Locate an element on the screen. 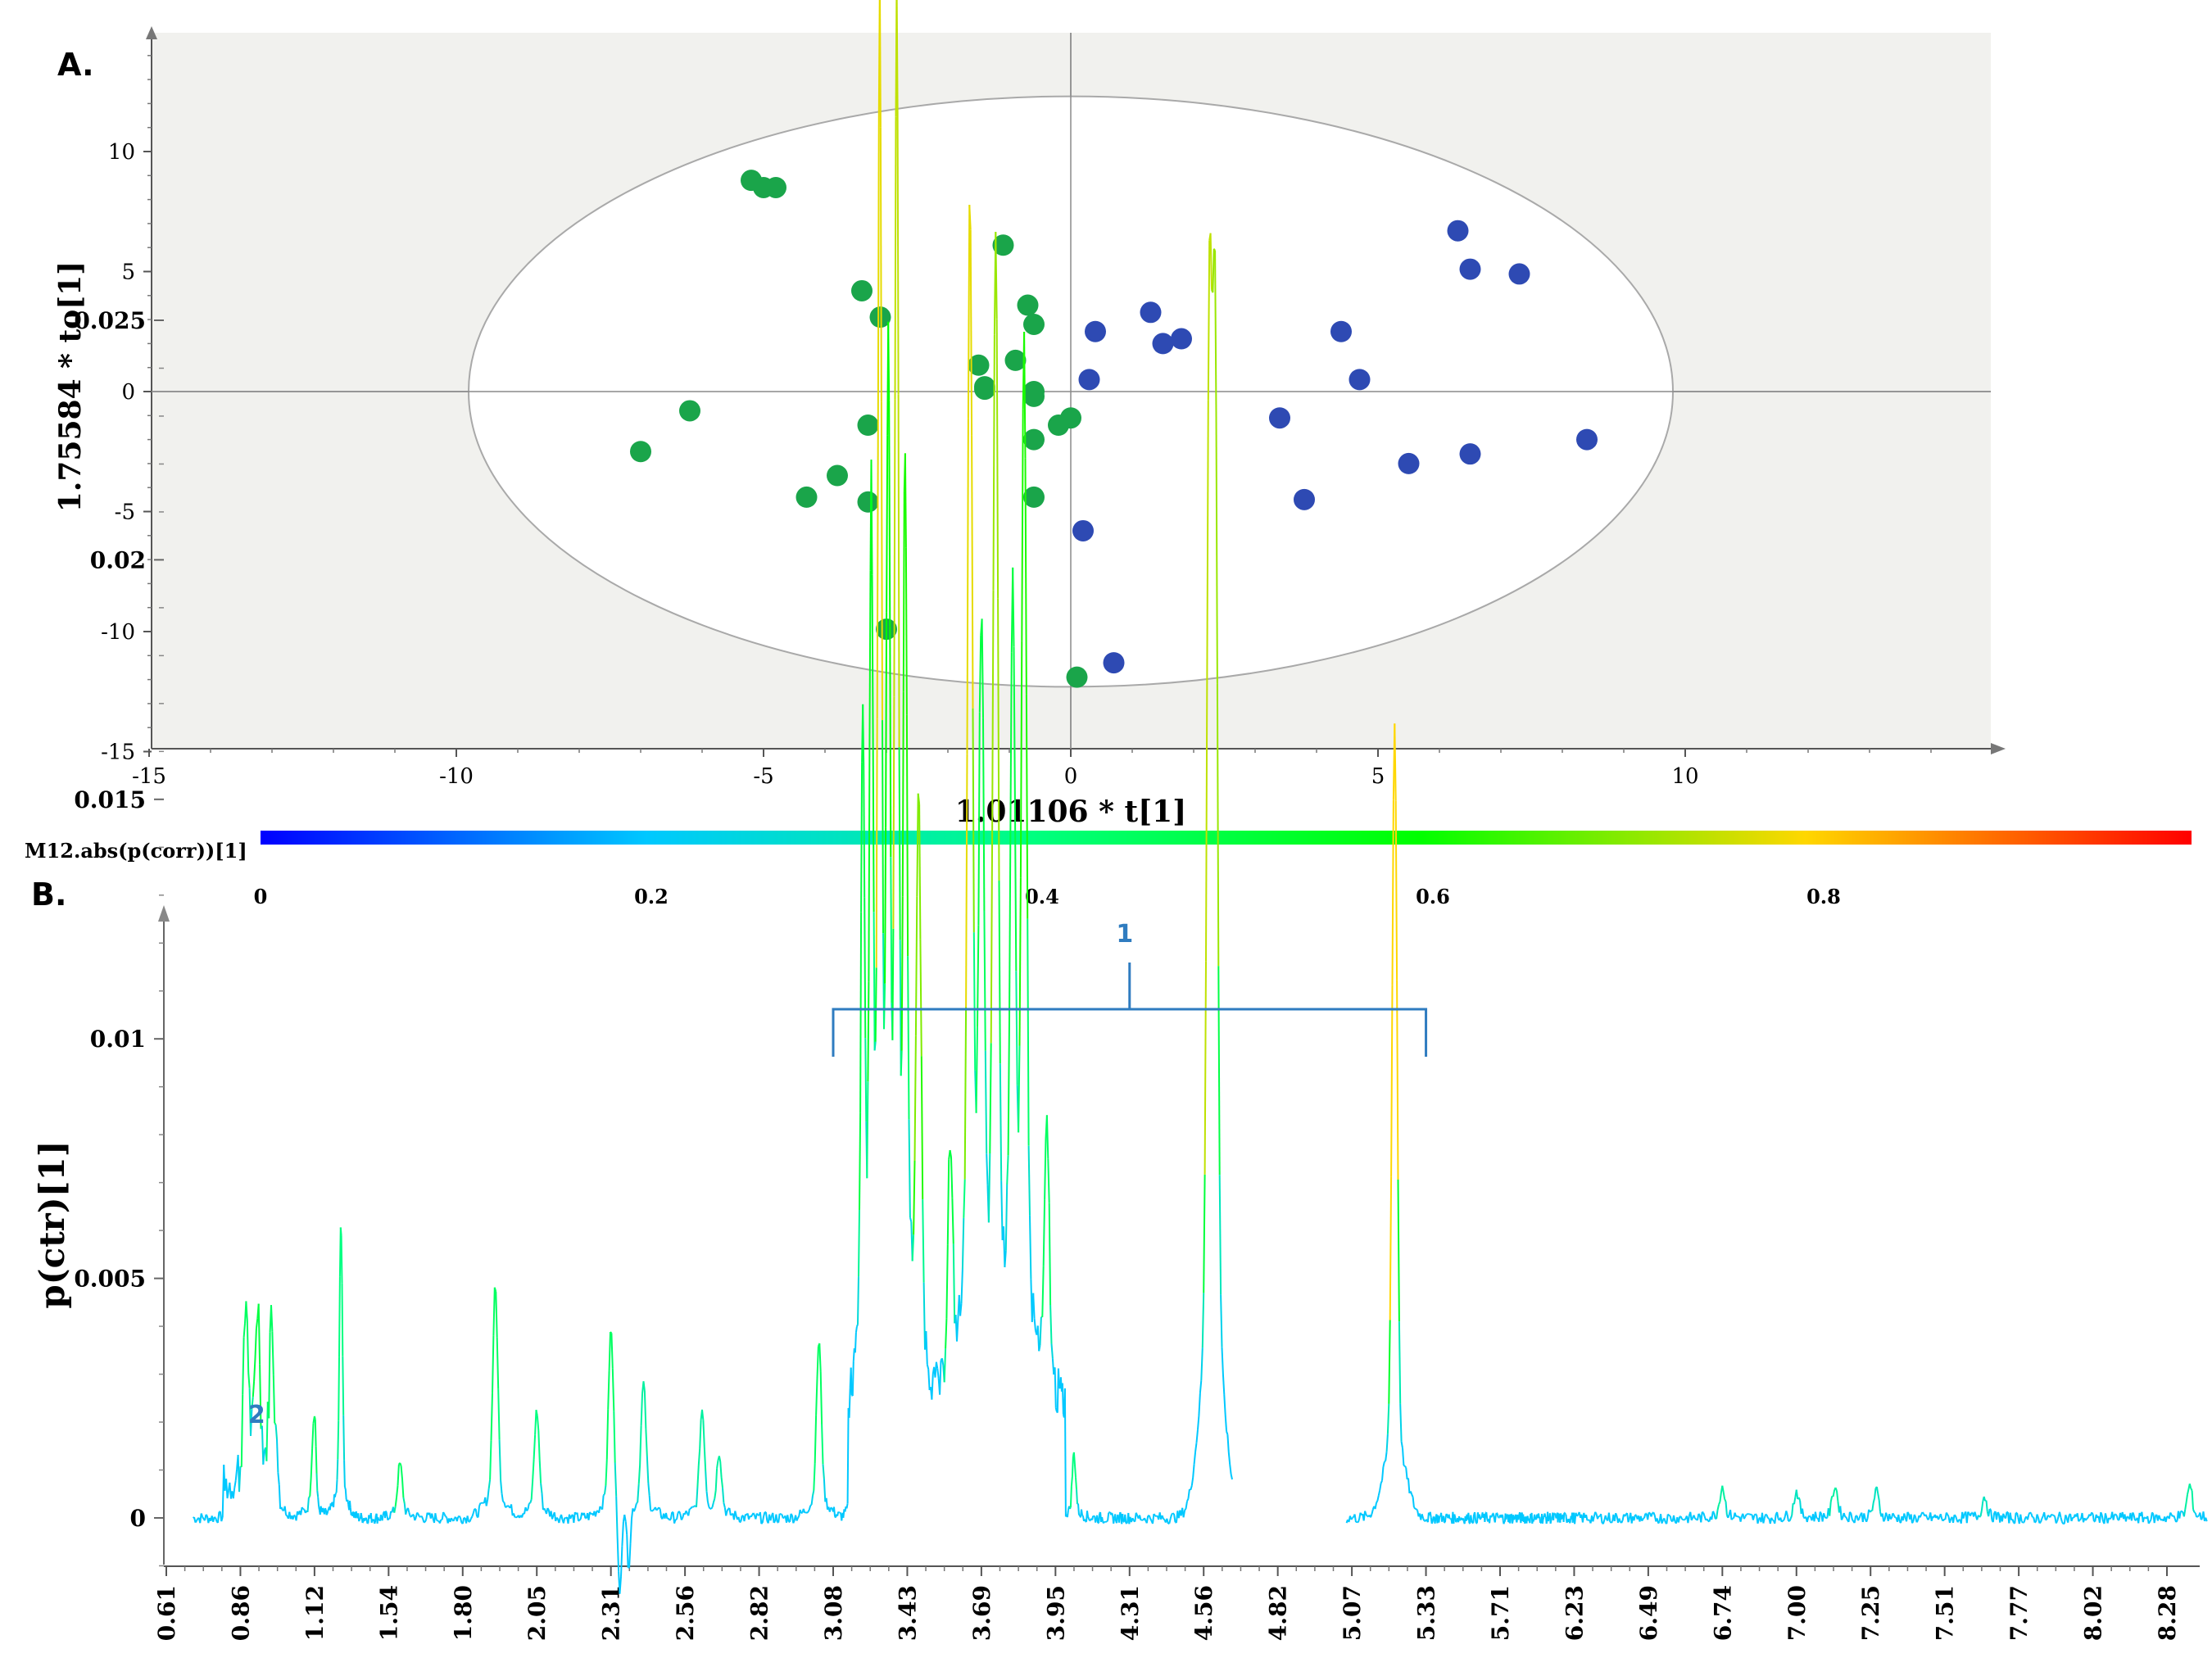 Image resolution: width=2212 pixels, height=1667 pixels. score-plot-y-label: 1.75584 * to[1] is located at coordinates (70, 386).